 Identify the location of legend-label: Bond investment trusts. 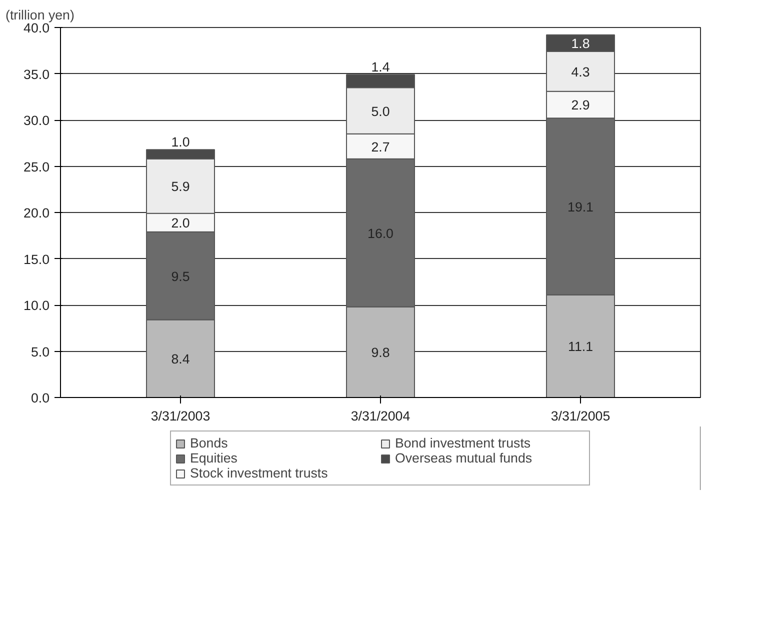
(463, 443).